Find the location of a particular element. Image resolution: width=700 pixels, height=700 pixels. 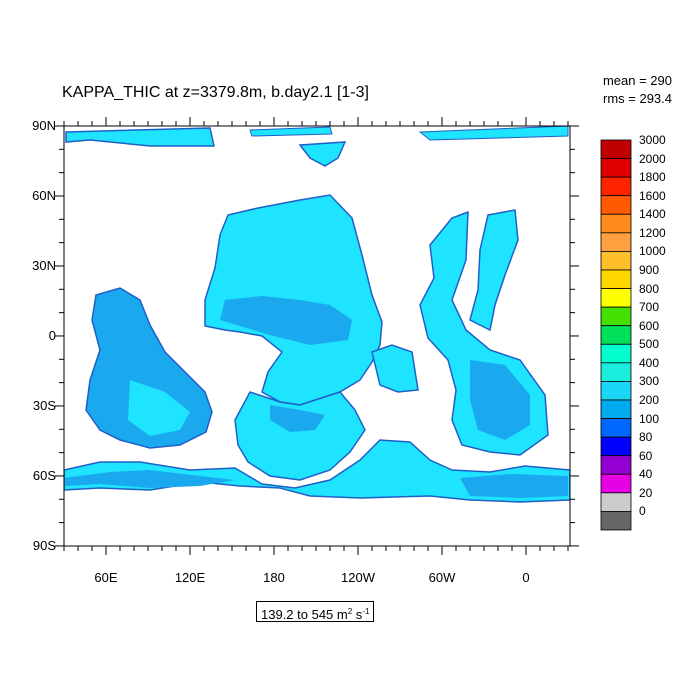

ocean-region-east-pacific is located at coordinates (395, 368).